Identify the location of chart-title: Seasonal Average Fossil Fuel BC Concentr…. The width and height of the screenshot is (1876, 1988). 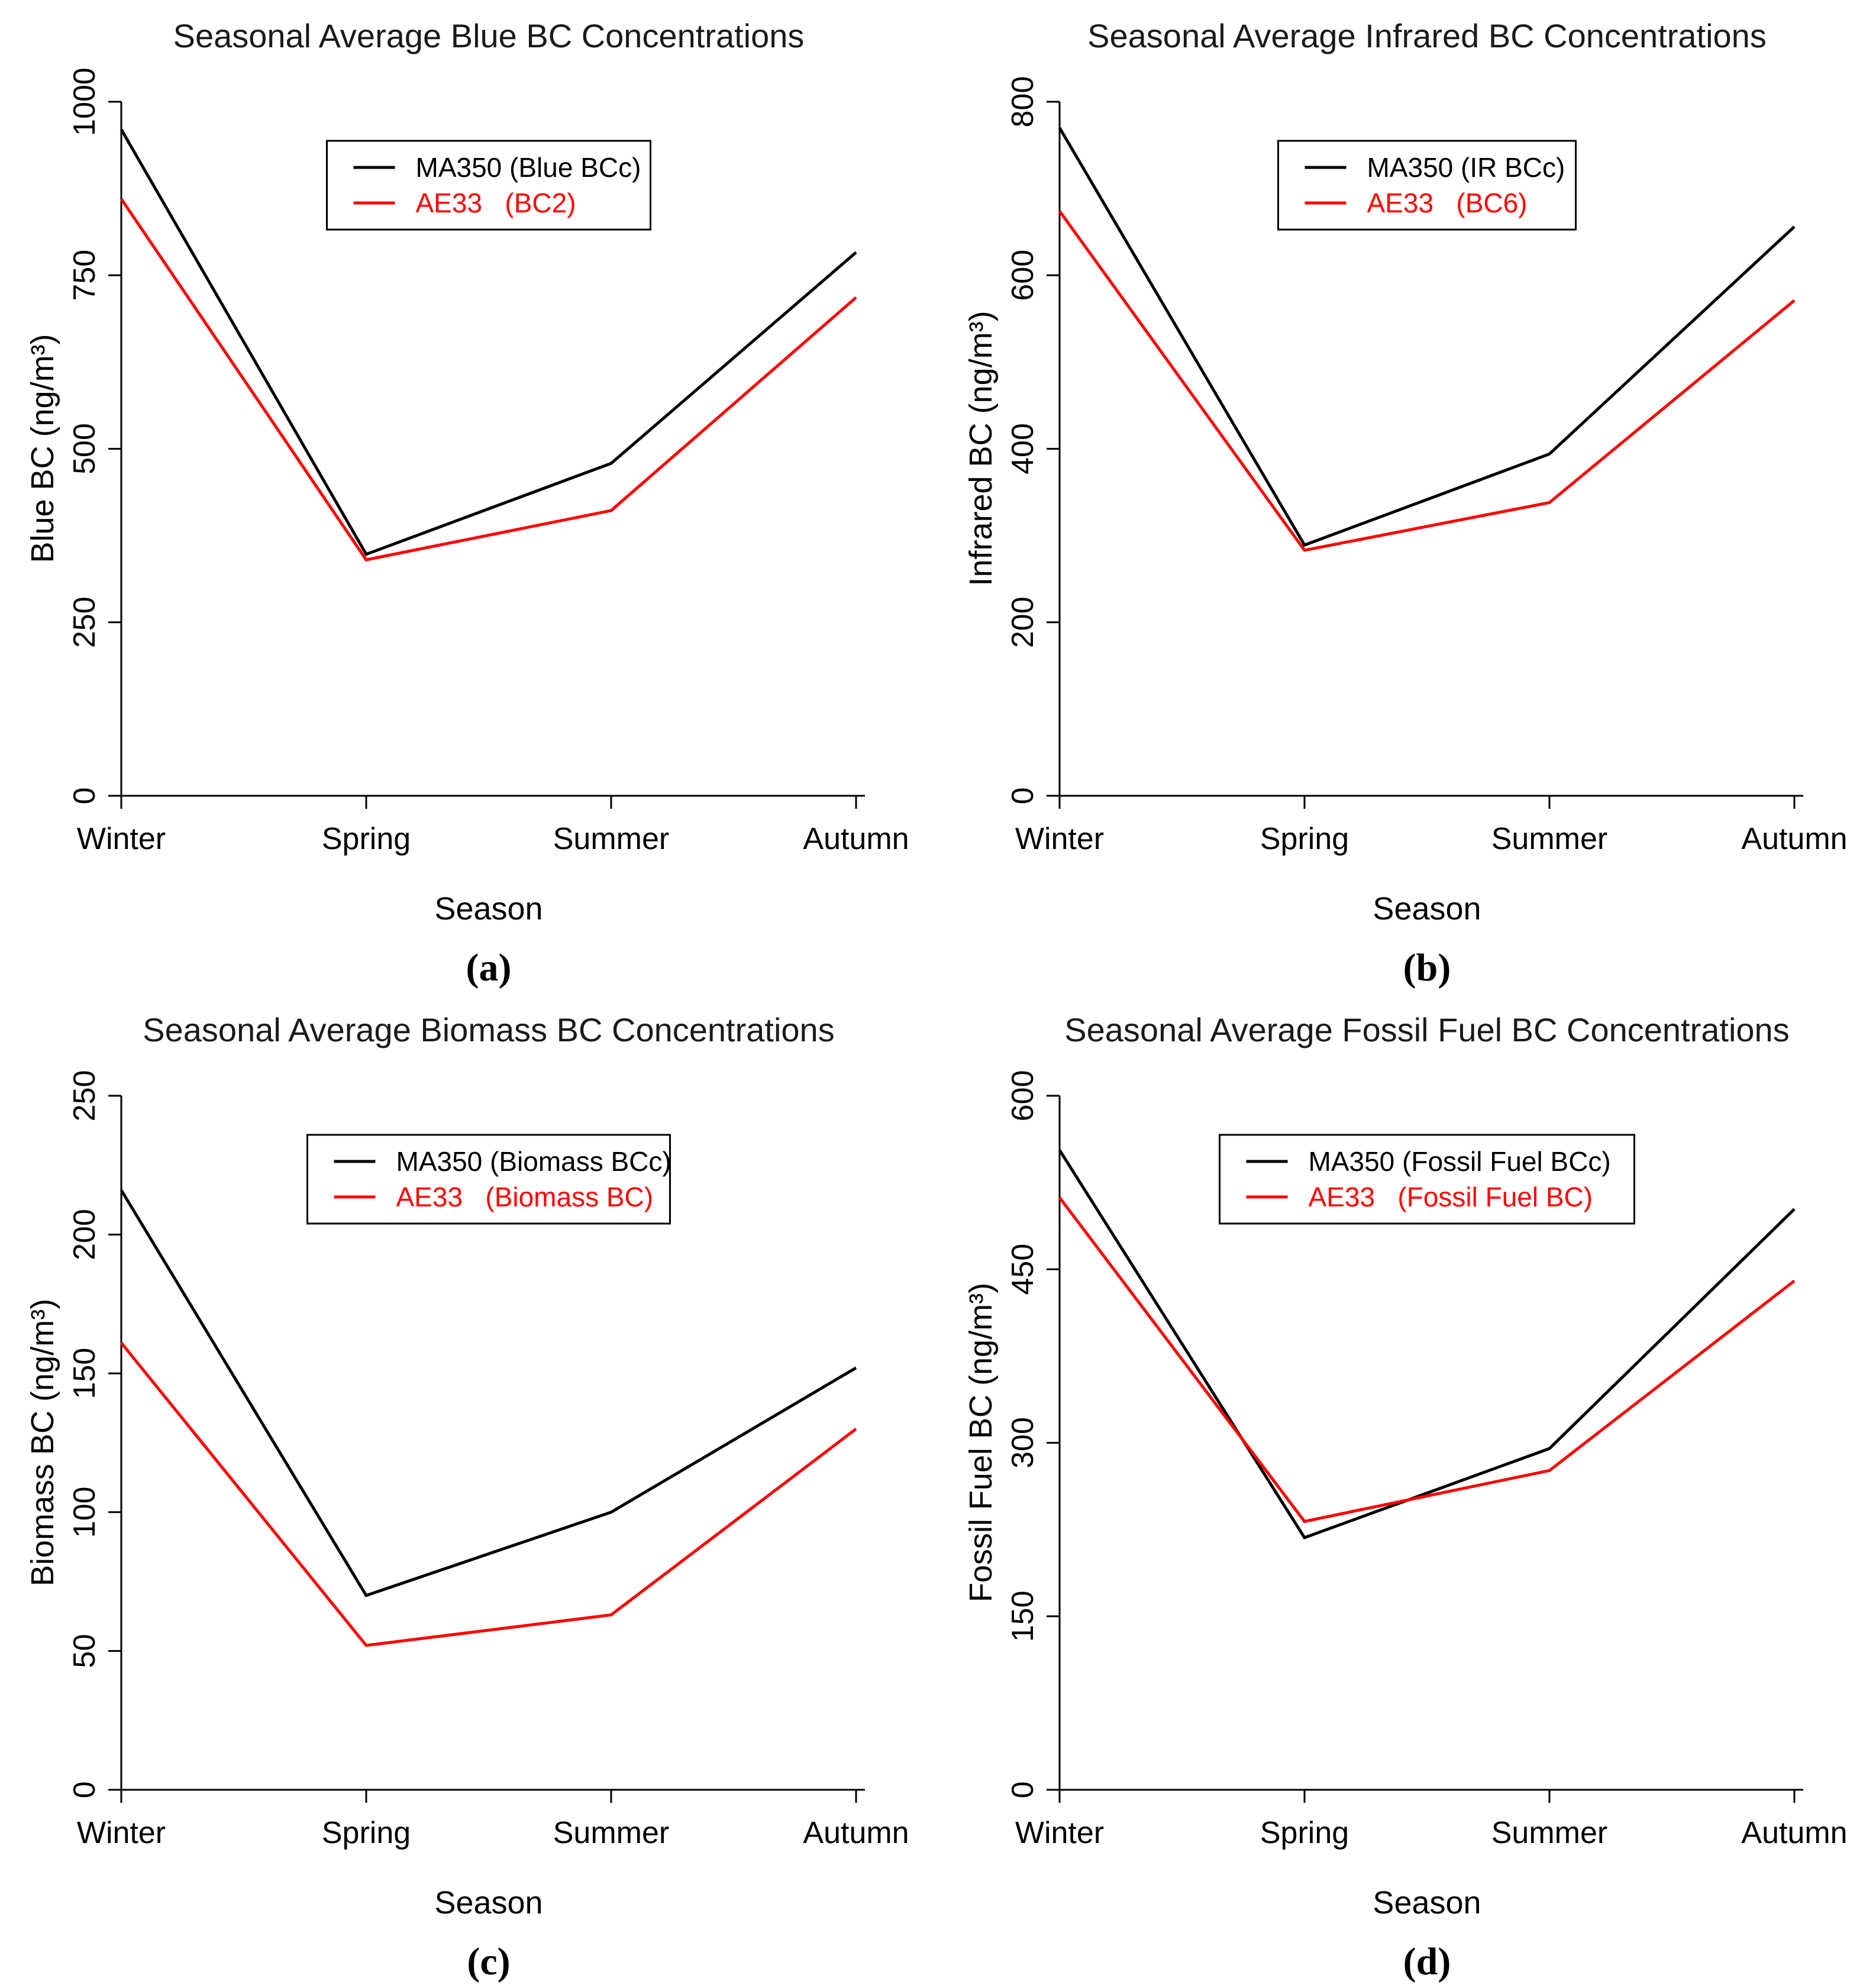
(1427, 1029).